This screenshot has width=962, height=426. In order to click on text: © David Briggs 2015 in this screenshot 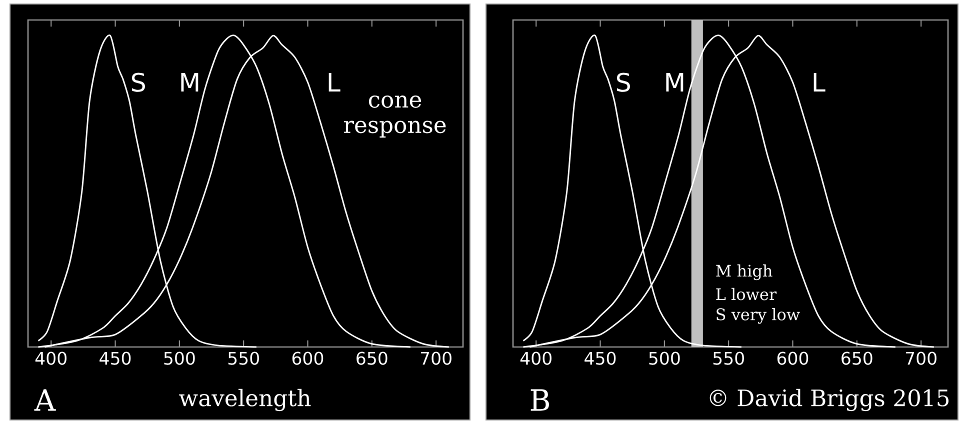, I will do `click(829, 400)`.